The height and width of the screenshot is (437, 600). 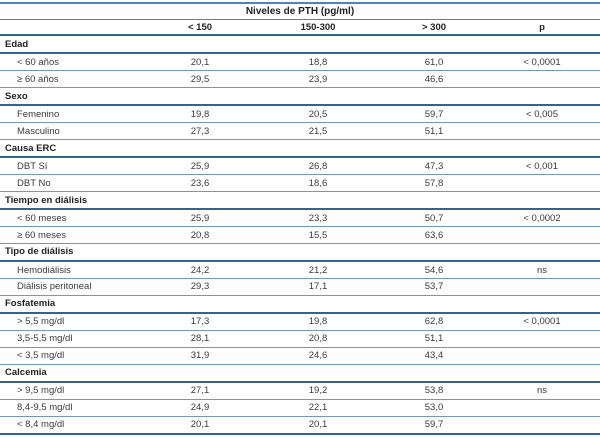 What do you see at coordinates (74, 27) in the screenshot?
I see `column-header-blank` at bounding box center [74, 27].